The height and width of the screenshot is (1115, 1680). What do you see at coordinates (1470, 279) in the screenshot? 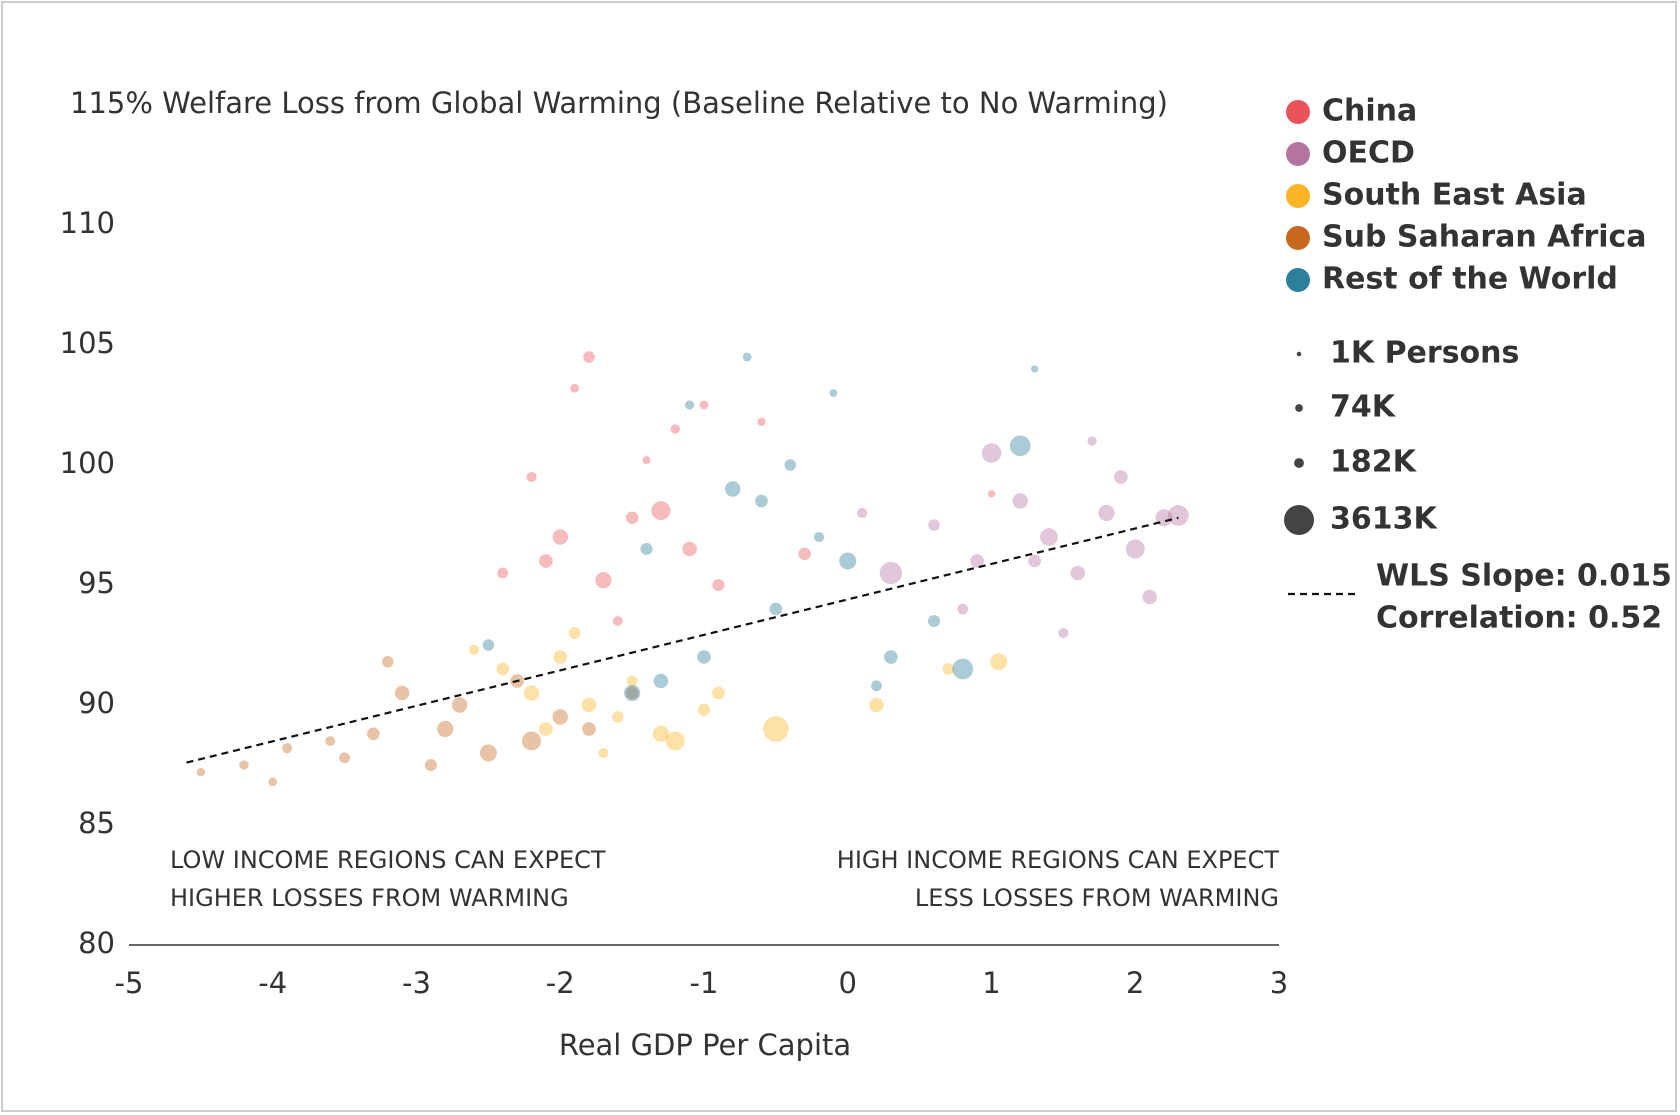
I see `legend-label: Rest of the World` at bounding box center [1470, 279].